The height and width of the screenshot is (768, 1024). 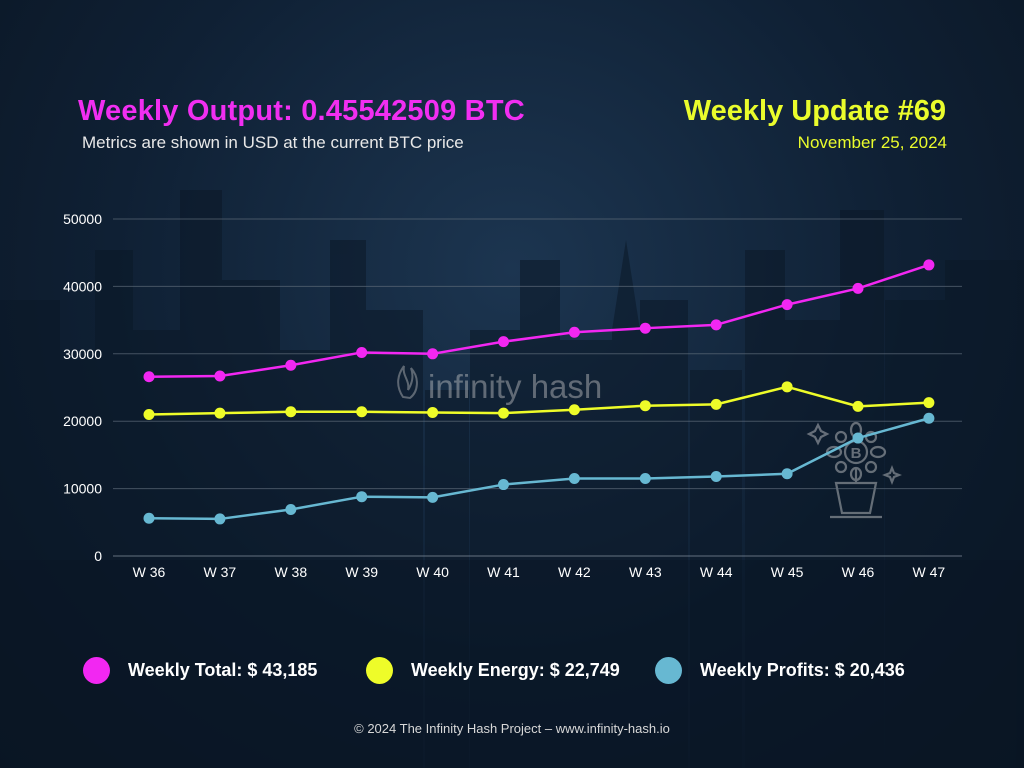 What do you see at coordinates (802, 669) in the screenshot?
I see `legend-label-profits: Weekly Profits: $ 20,436` at bounding box center [802, 669].